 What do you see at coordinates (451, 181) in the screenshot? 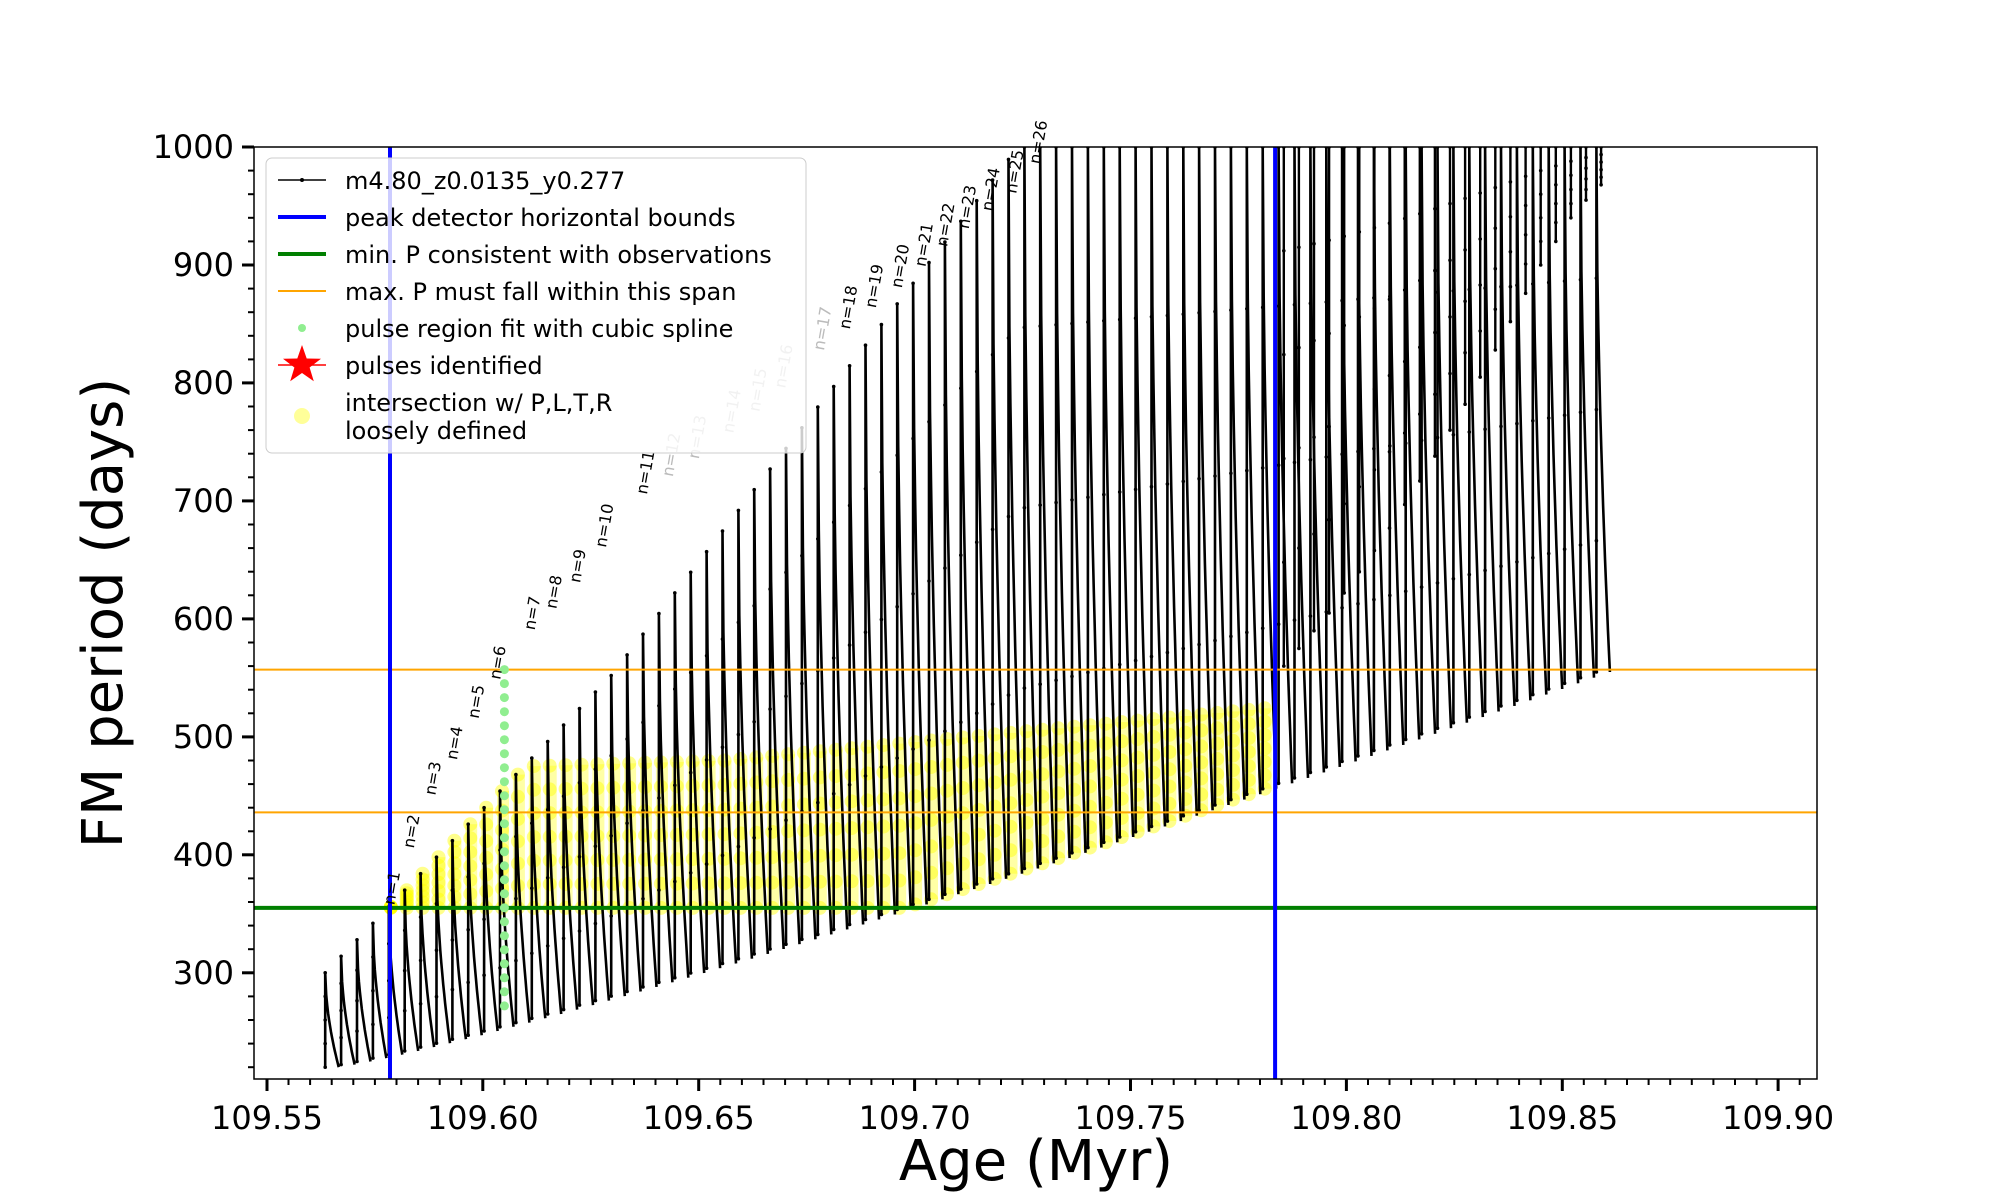
I see `legend-entry: m4.80_z0.0135_y0.277` at bounding box center [451, 181].